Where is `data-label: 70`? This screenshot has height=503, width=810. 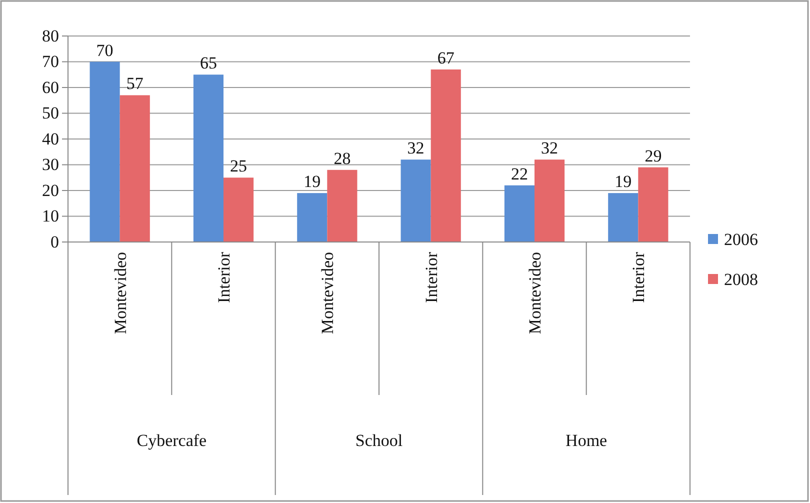
data-label: 70 is located at coordinates (105, 50).